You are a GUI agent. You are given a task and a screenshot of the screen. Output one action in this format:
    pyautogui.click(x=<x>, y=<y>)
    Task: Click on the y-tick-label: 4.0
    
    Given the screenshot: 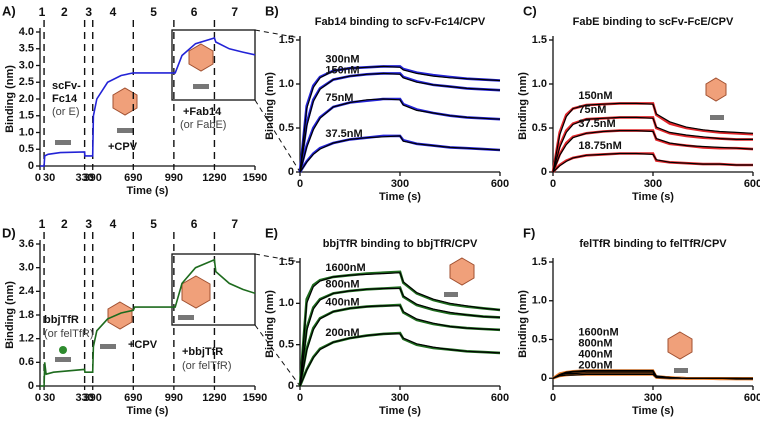 What is the action you would take?
    pyautogui.click(x=26, y=32)
    